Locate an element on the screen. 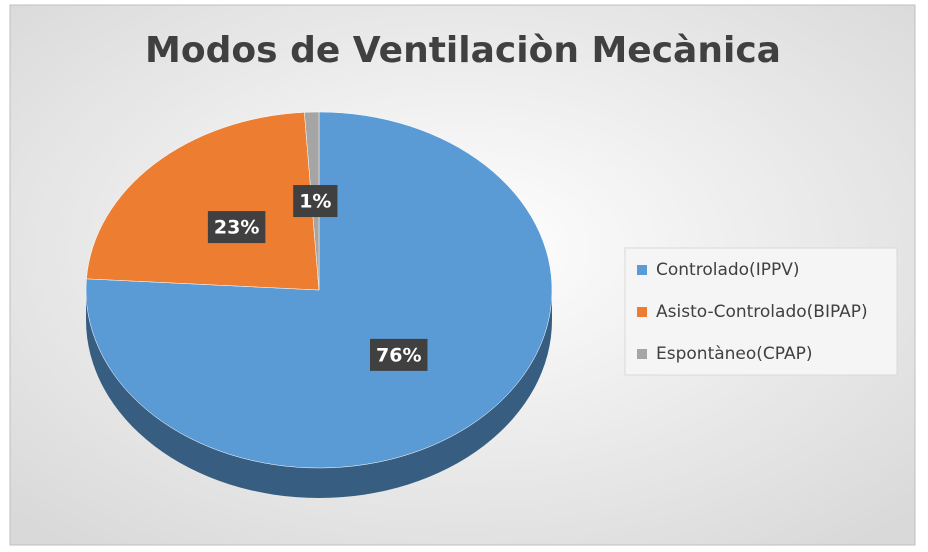 The height and width of the screenshot is (552, 928). data-label: 1% is located at coordinates (315, 202).